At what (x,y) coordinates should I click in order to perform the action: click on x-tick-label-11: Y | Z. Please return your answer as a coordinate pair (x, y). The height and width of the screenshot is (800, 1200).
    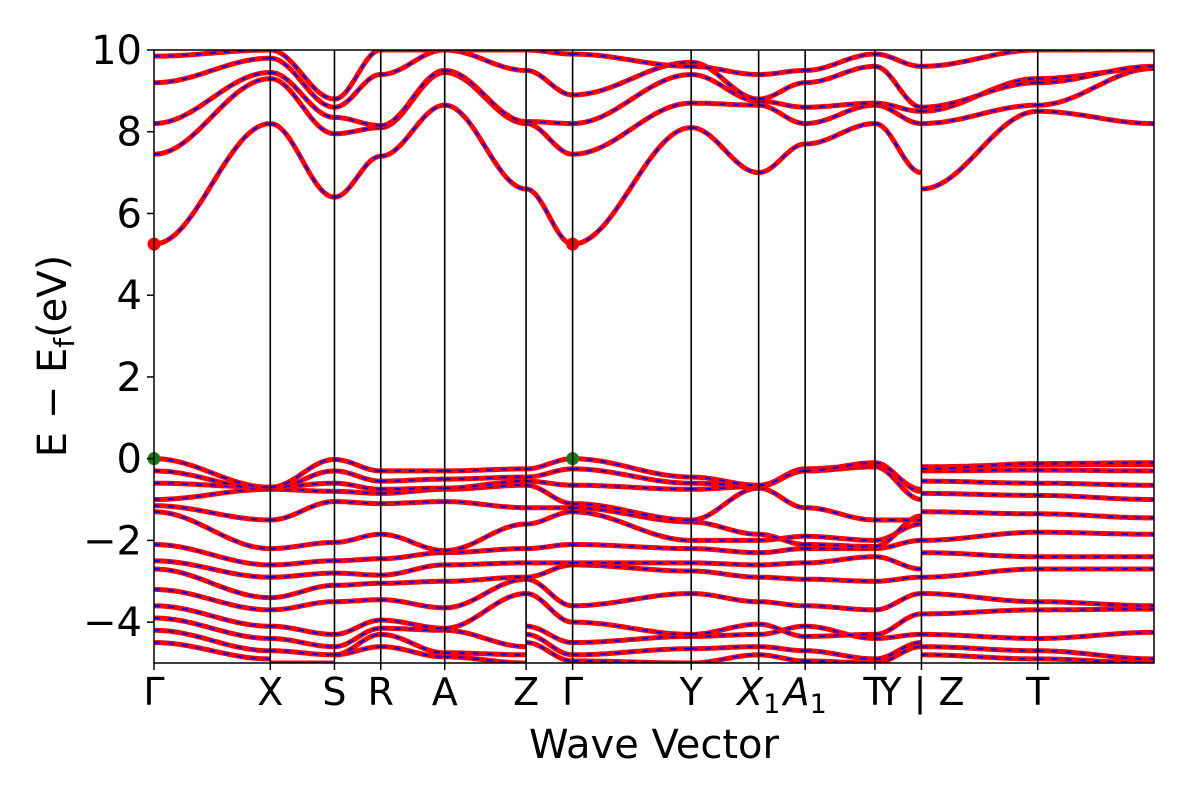
    Looking at the image, I should click on (920, 692).